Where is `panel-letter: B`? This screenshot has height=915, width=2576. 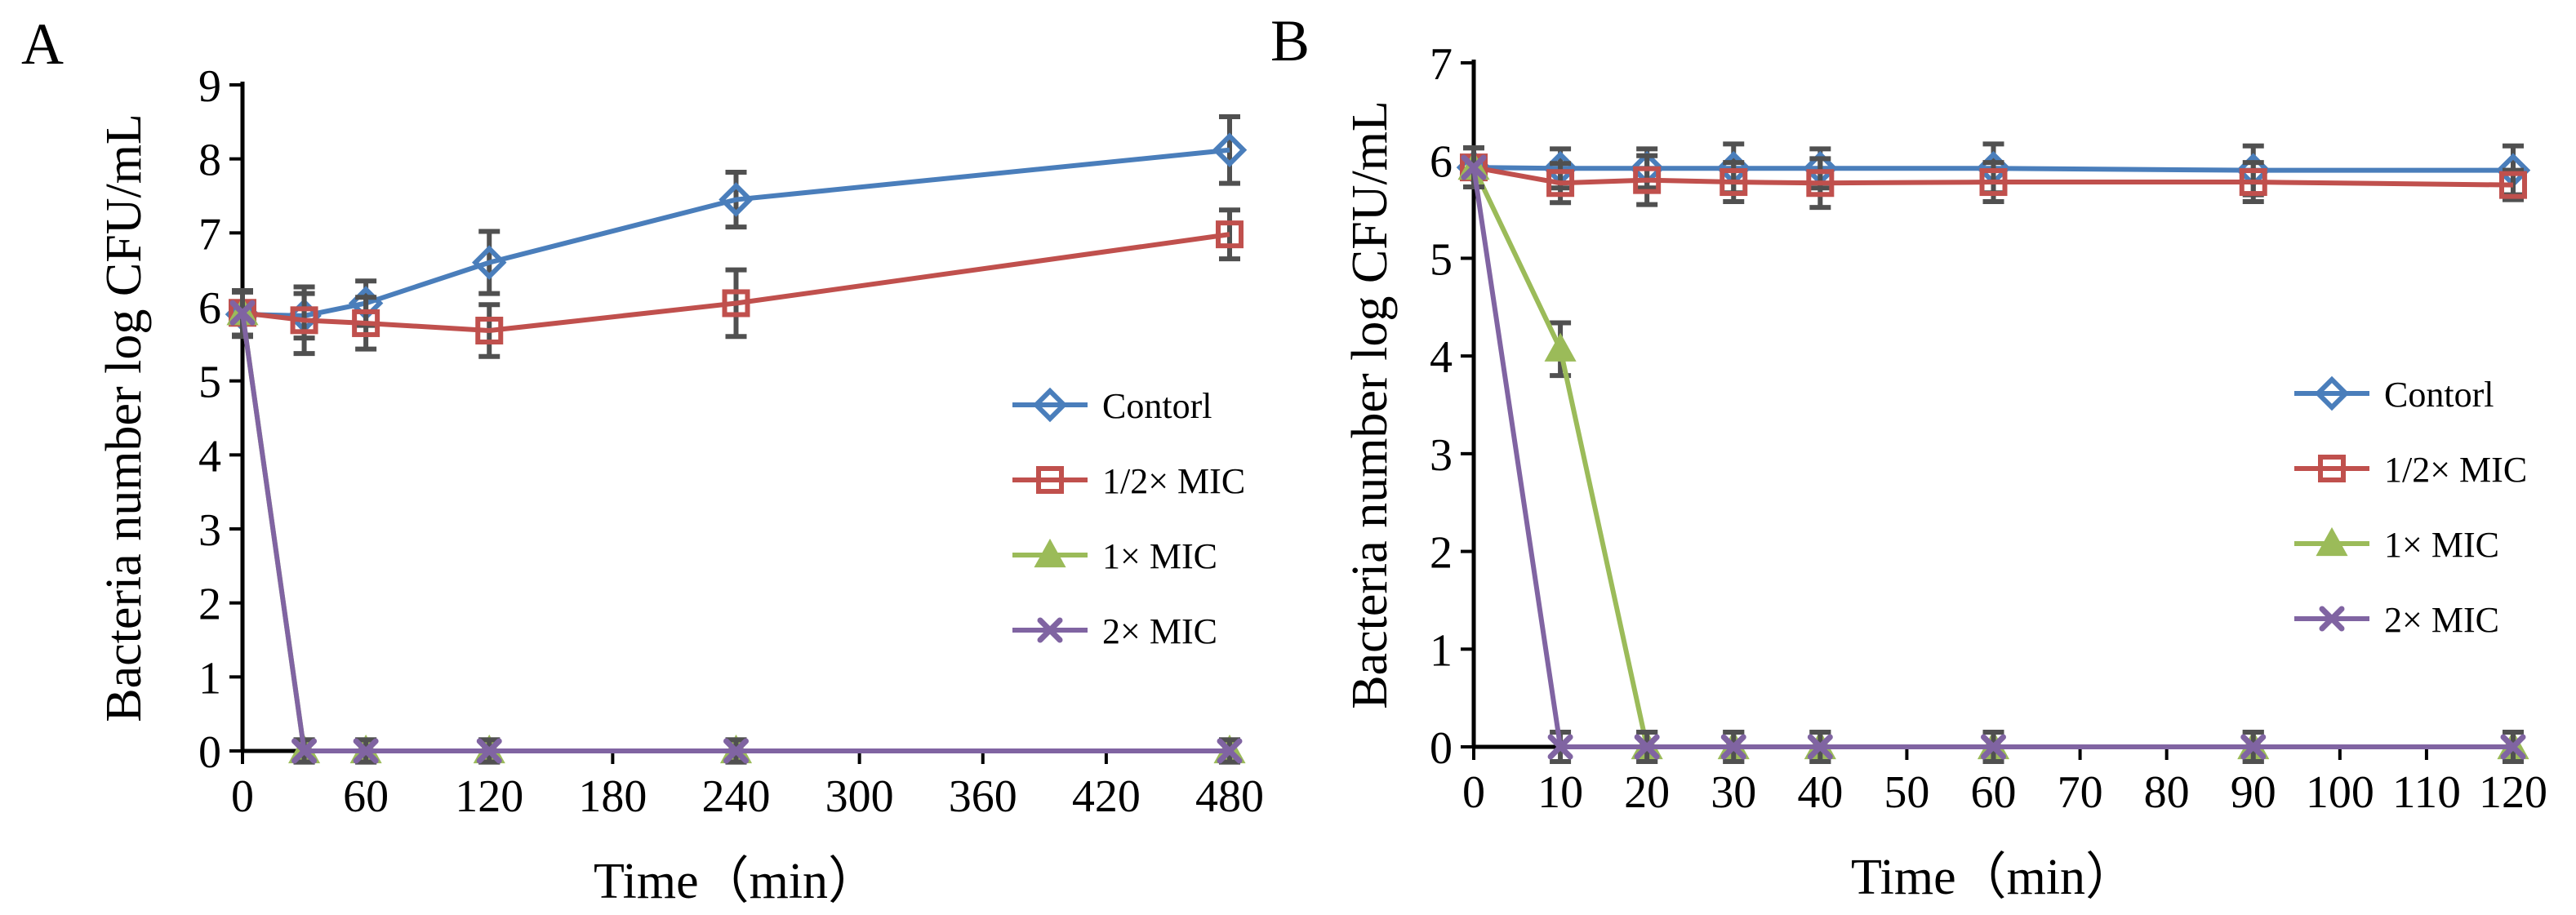 panel-letter: B is located at coordinates (1290, 40).